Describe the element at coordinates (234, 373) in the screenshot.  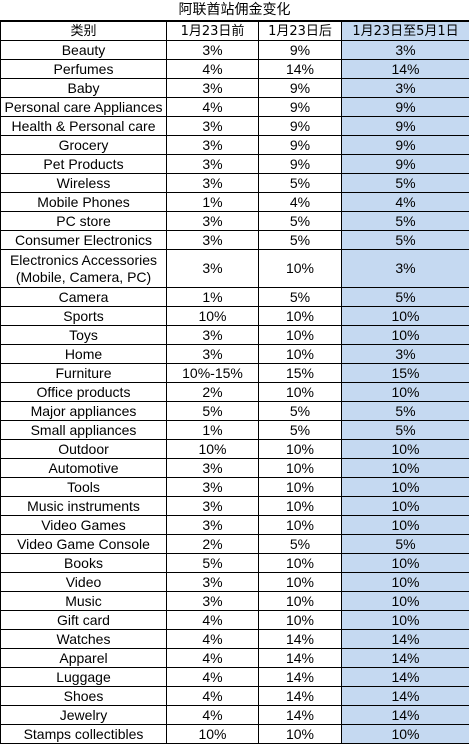
I see `table-row: Furniture 10%-15% 15% 15%` at that location.